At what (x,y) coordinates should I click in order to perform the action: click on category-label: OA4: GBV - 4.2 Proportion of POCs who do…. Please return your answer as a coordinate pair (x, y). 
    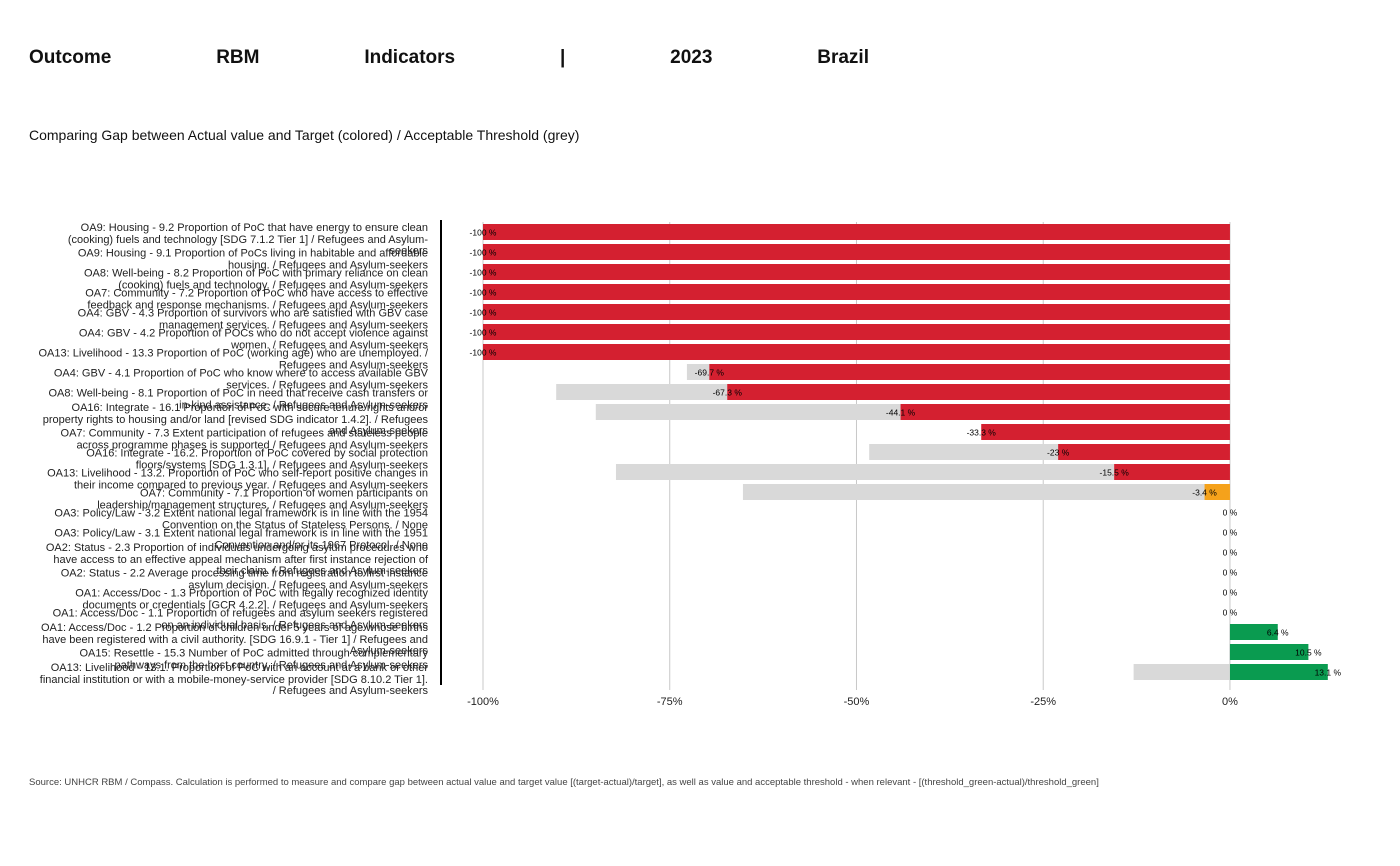
    Looking at the image, I should click on (253, 339).